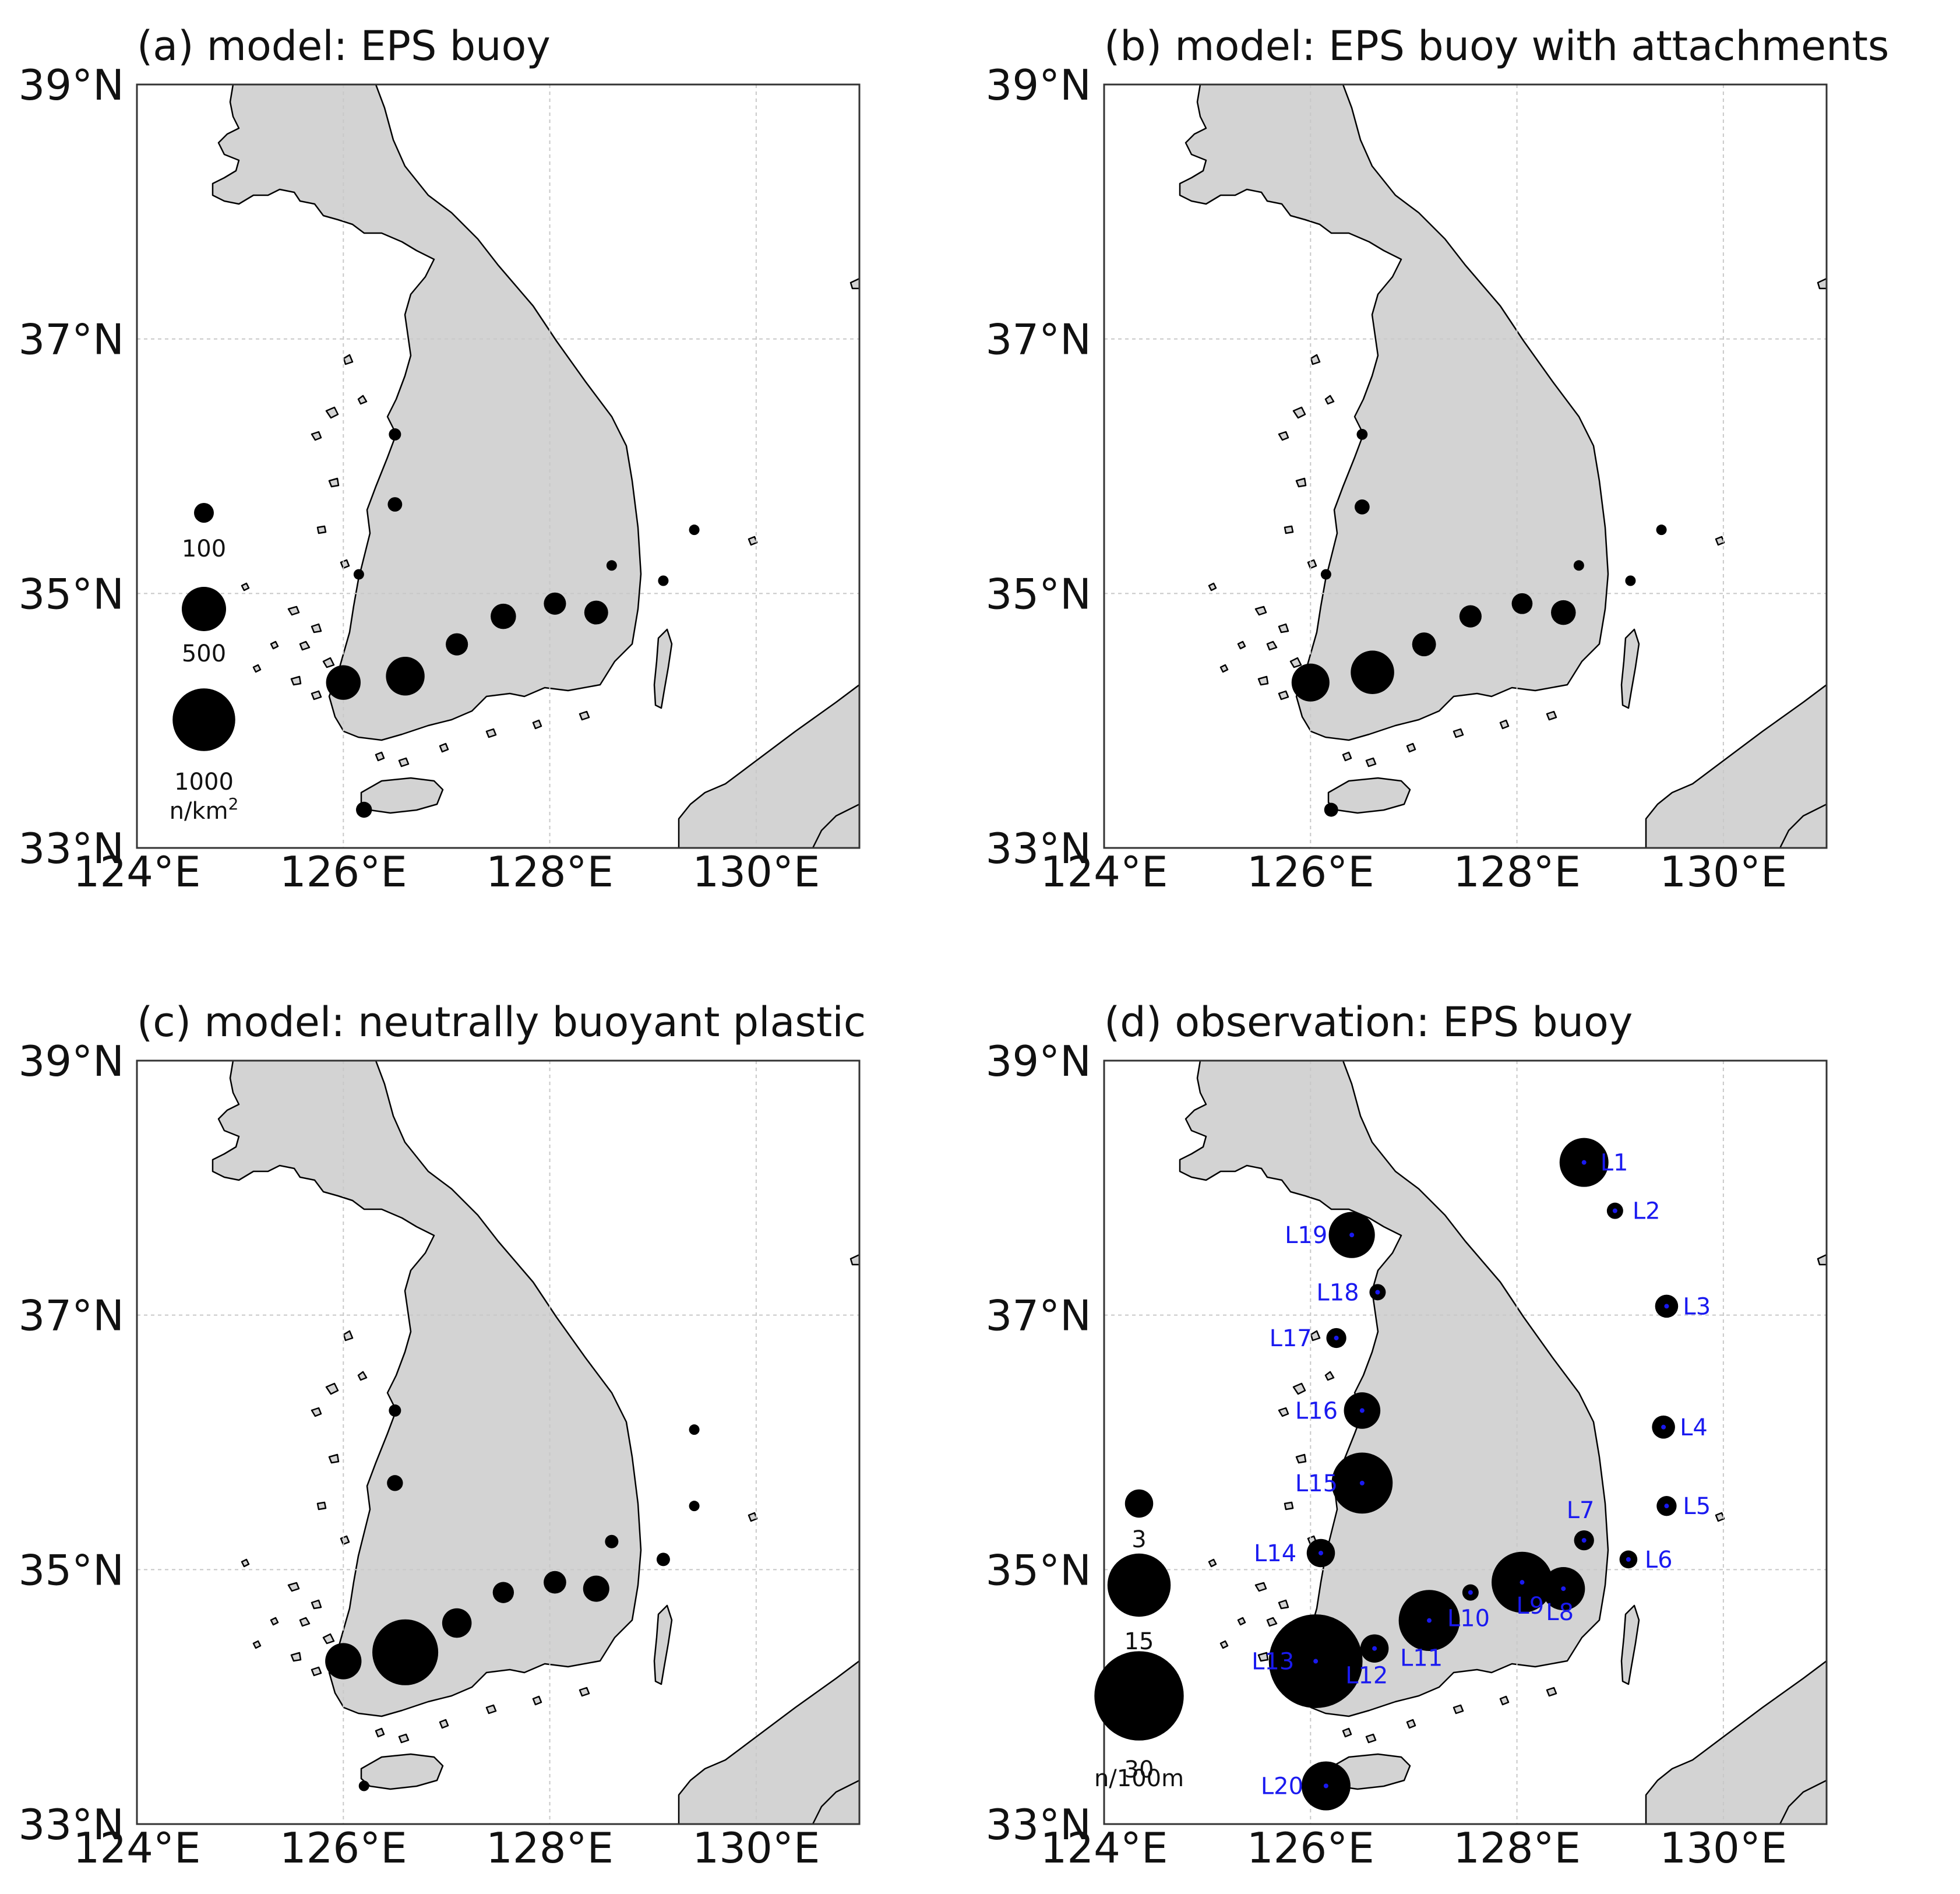 This screenshot has width=1960, height=1894. Describe the element at coordinates (1468, 1619) in the screenshot. I see `site-label: L10` at that location.